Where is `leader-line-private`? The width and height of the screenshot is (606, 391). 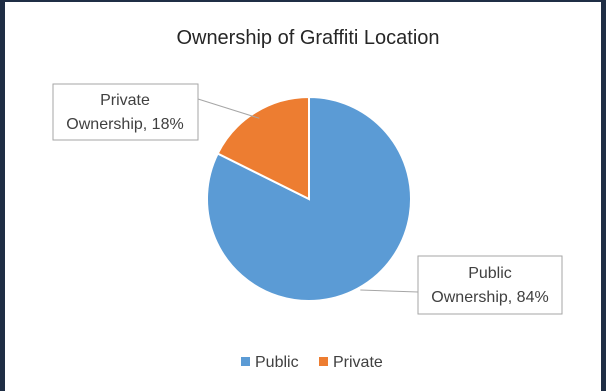
leader-line-private is located at coordinates (228, 108).